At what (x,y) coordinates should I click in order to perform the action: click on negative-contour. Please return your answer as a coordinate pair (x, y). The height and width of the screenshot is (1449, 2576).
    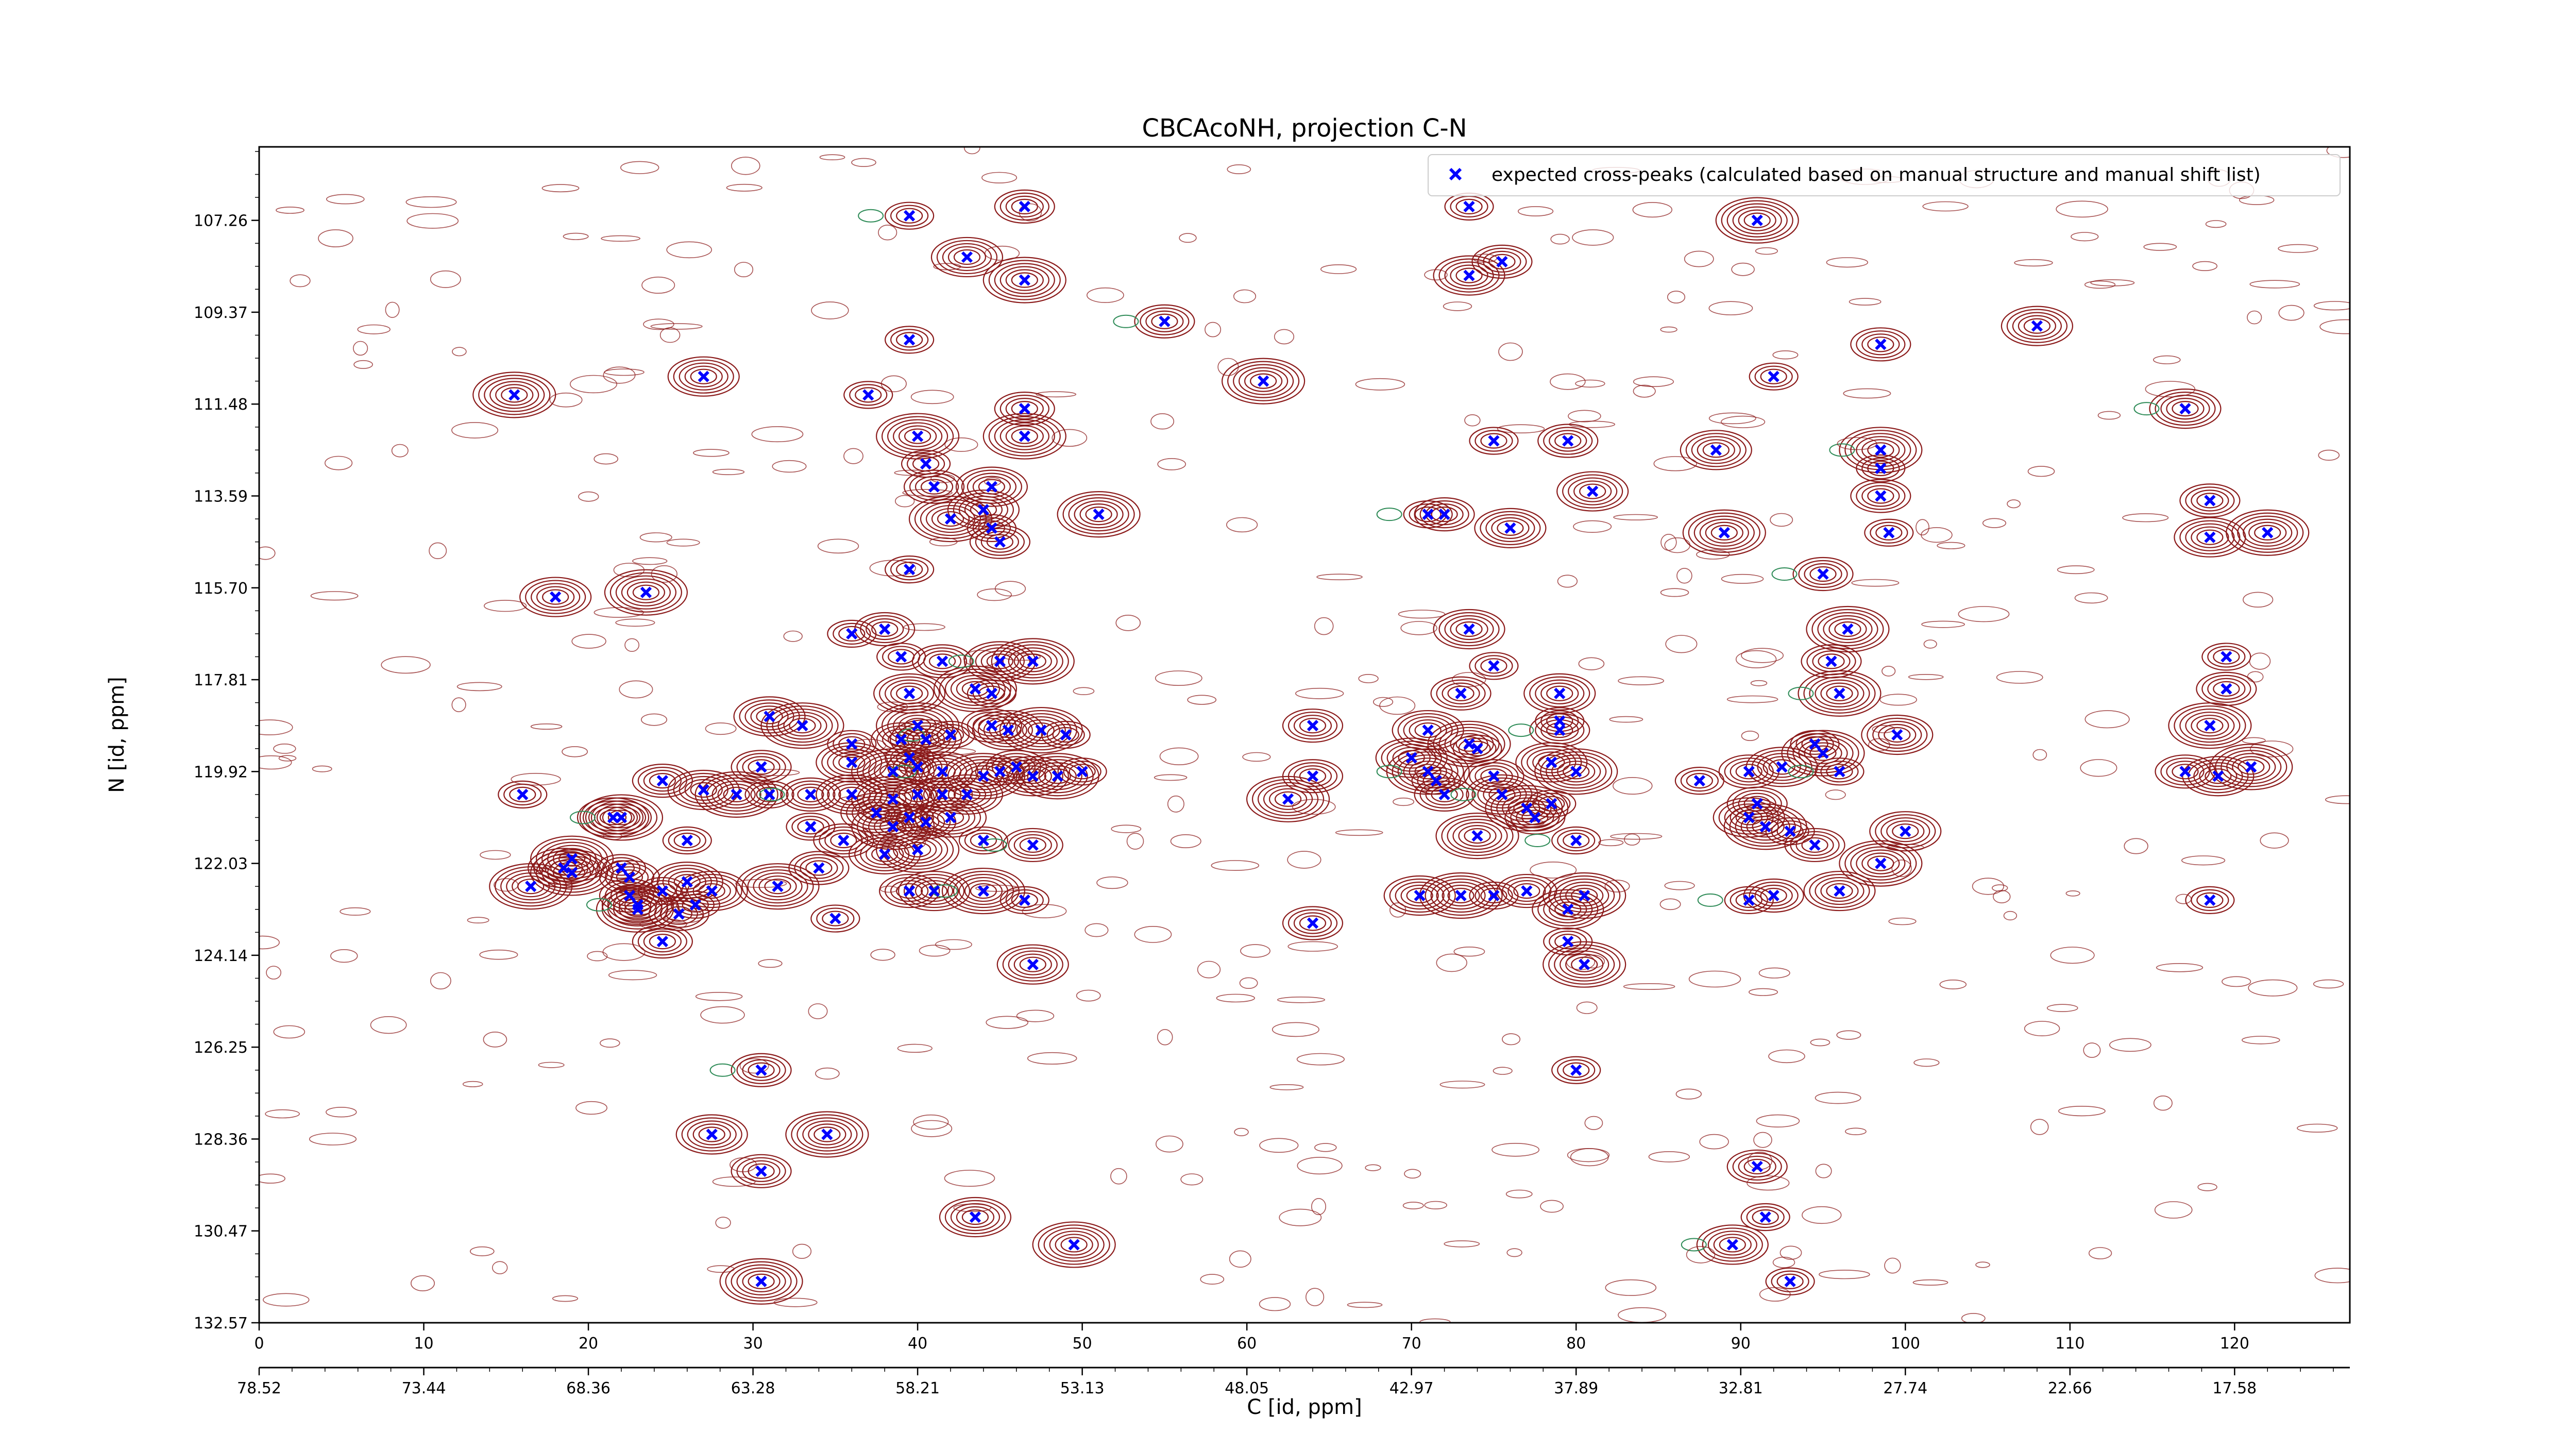
    Looking at the image, I should click on (1784, 574).